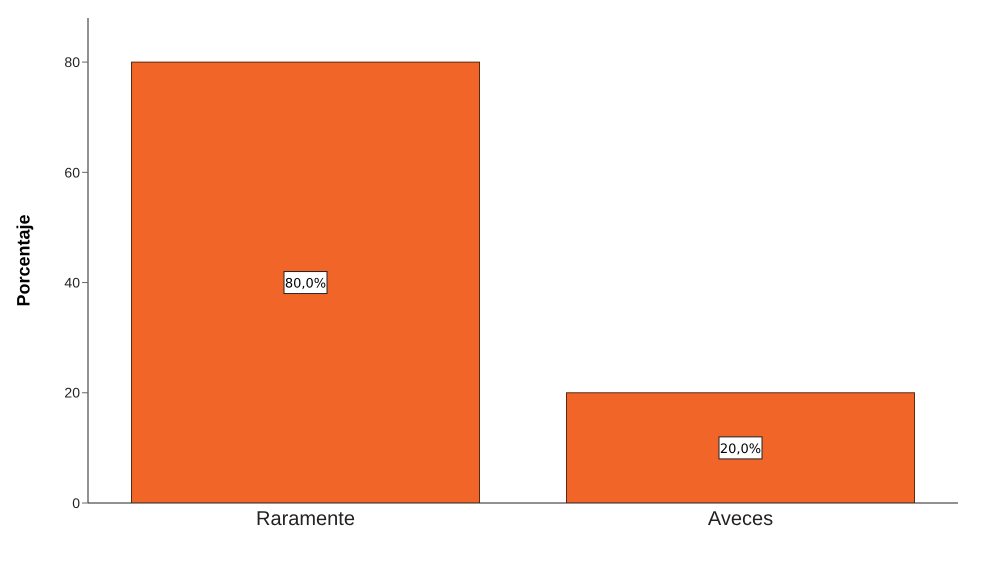 The image size is (987, 562). I want to click on x-tick-label: Aveces, so click(741, 519).